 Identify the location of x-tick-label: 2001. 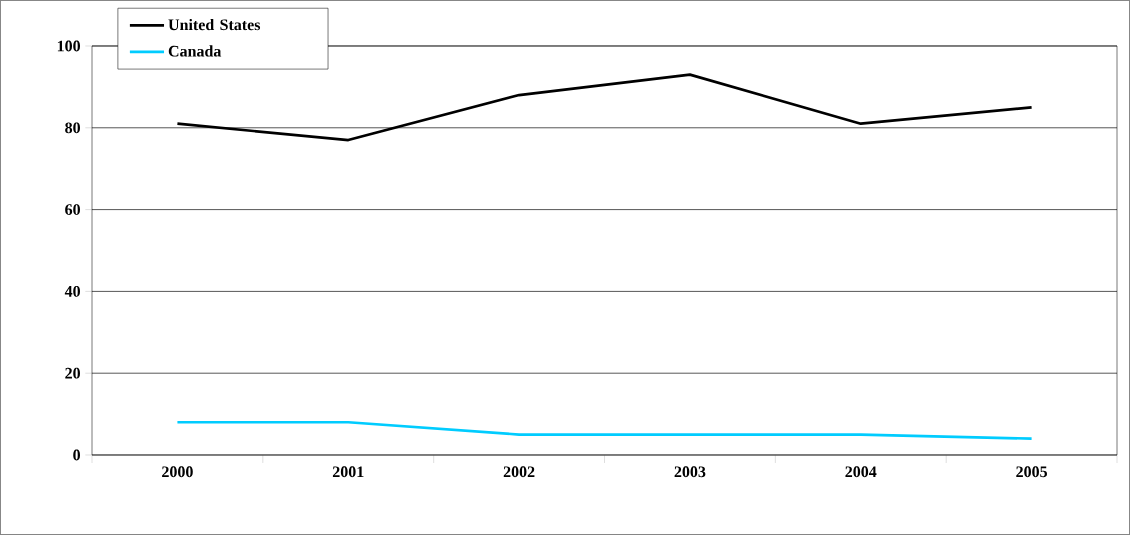
(348, 472).